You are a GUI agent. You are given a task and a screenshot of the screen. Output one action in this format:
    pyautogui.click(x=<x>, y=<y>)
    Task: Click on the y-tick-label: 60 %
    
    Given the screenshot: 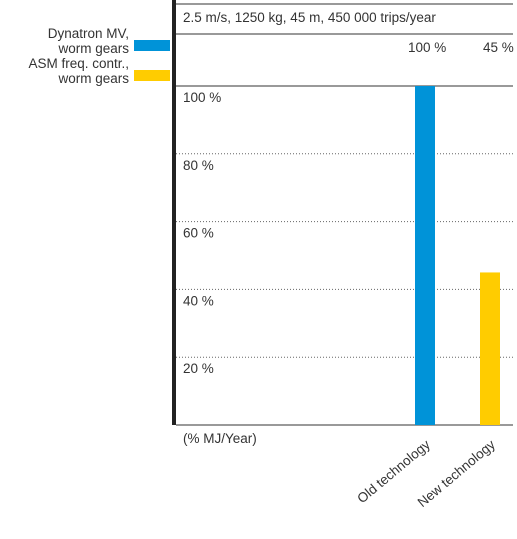 What is the action you would take?
    pyautogui.click(x=198, y=233)
    